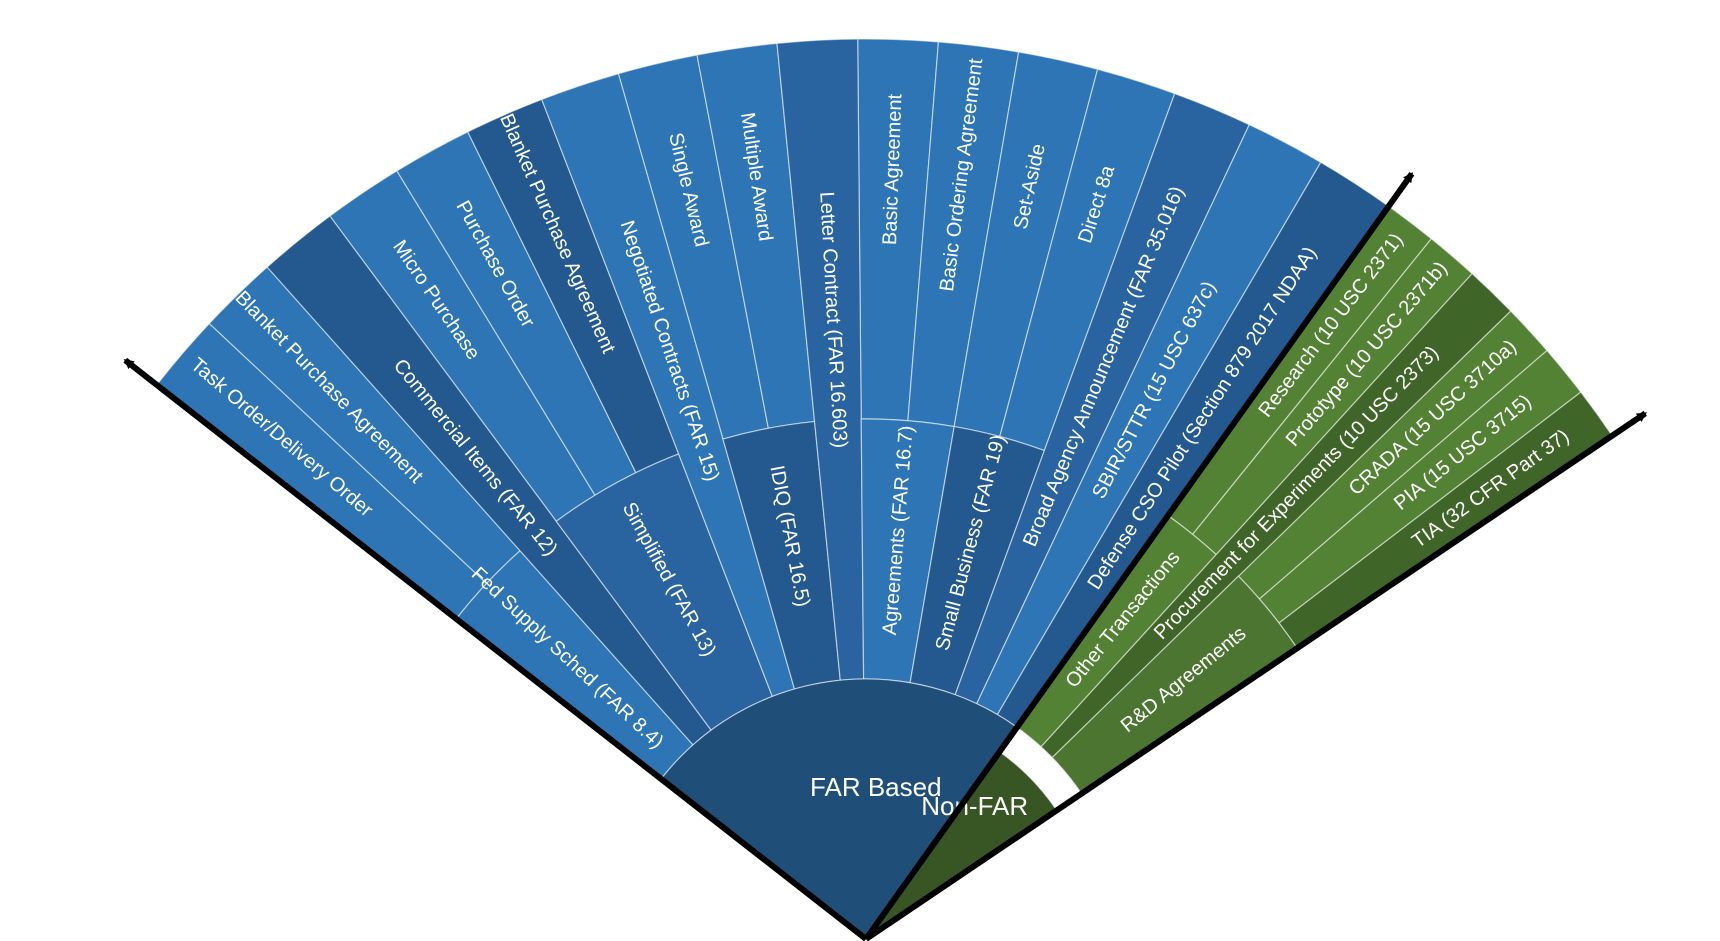 The height and width of the screenshot is (941, 1720). I want to click on item-basic-agreement-label: Basic Agreement, so click(892, 169).